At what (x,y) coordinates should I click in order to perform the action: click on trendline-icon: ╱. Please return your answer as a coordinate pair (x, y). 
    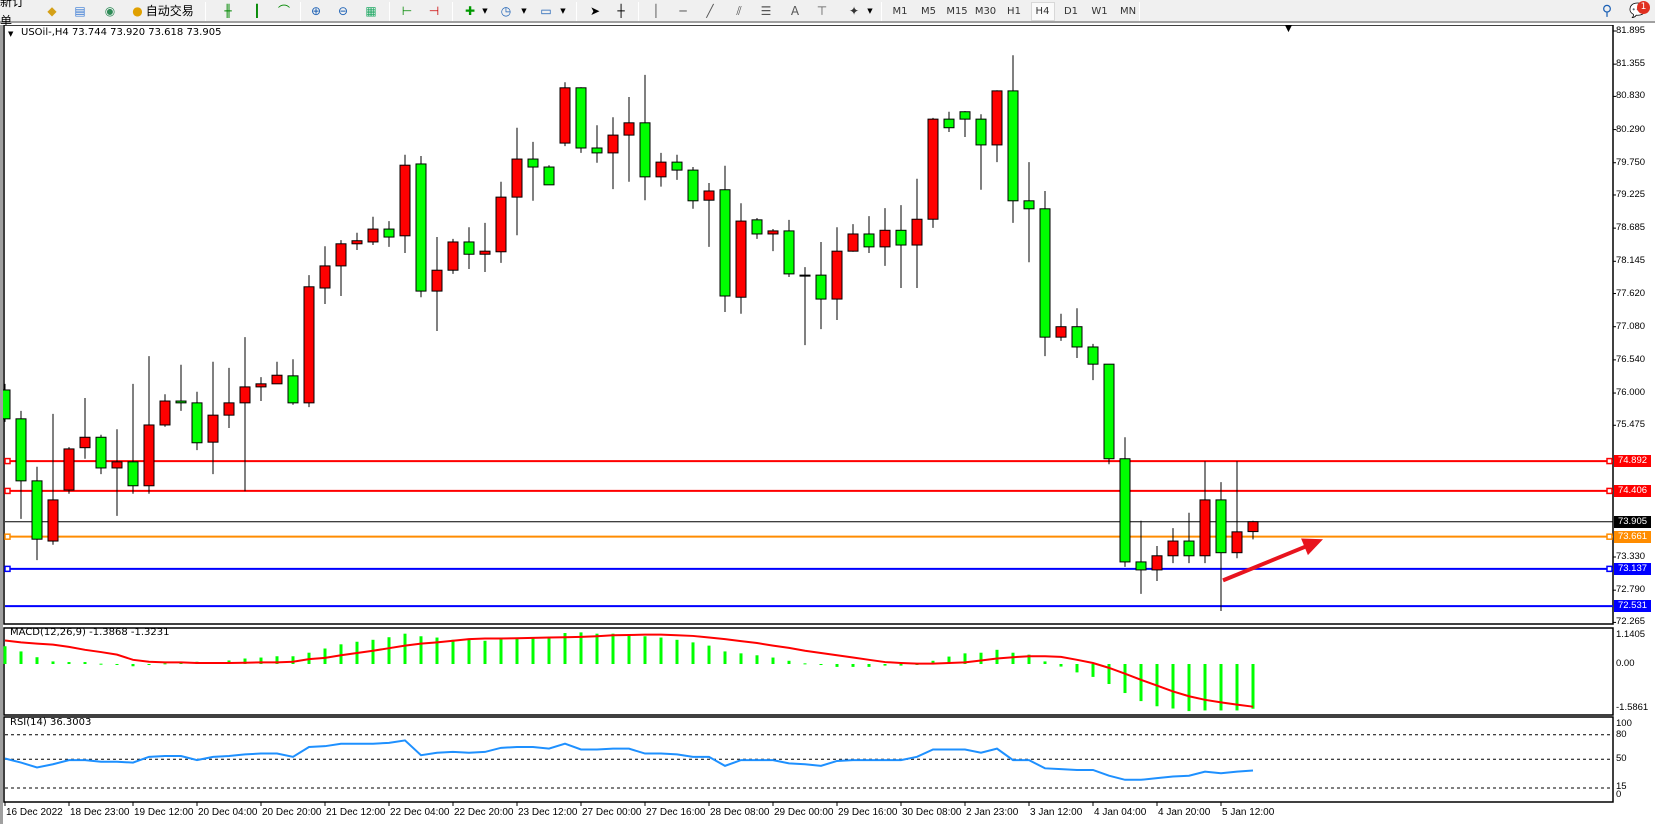
    Looking at the image, I should click on (710, 11).